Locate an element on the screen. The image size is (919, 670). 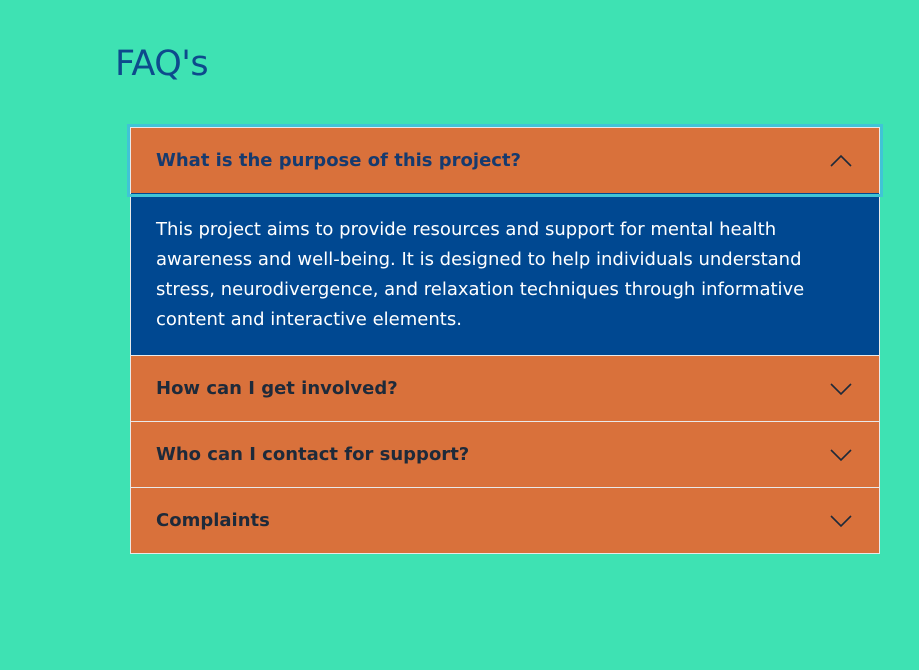
faq-toggle-involved: How can I get involved? is located at coordinates (505, 388).